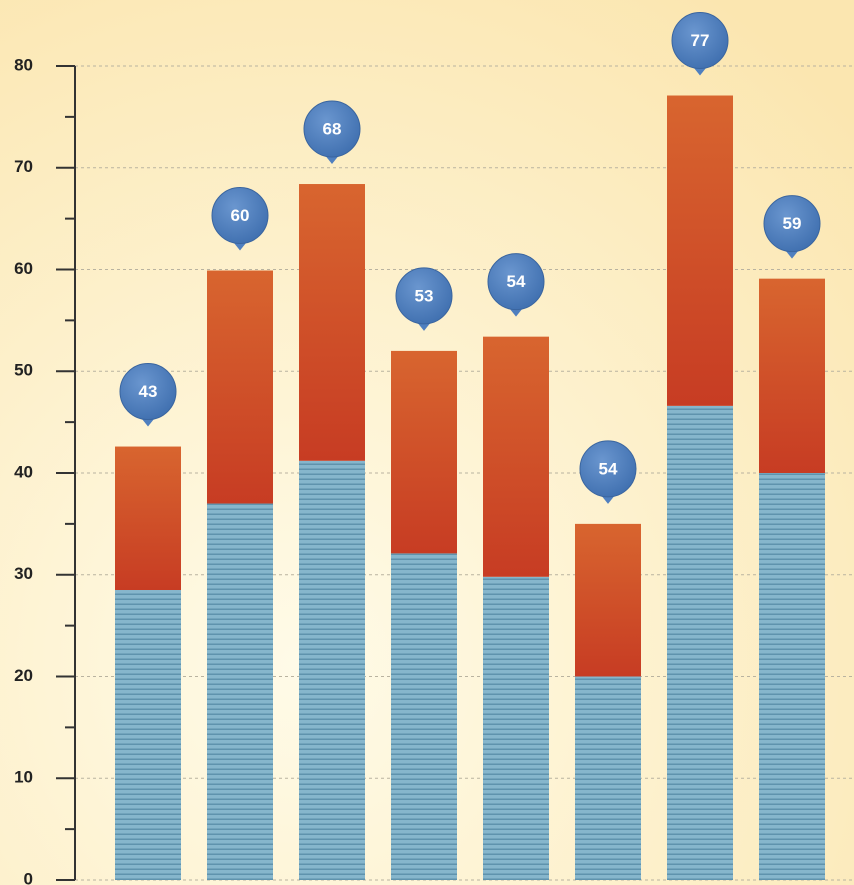  I want to click on bubble-label: 68, so click(332, 129).